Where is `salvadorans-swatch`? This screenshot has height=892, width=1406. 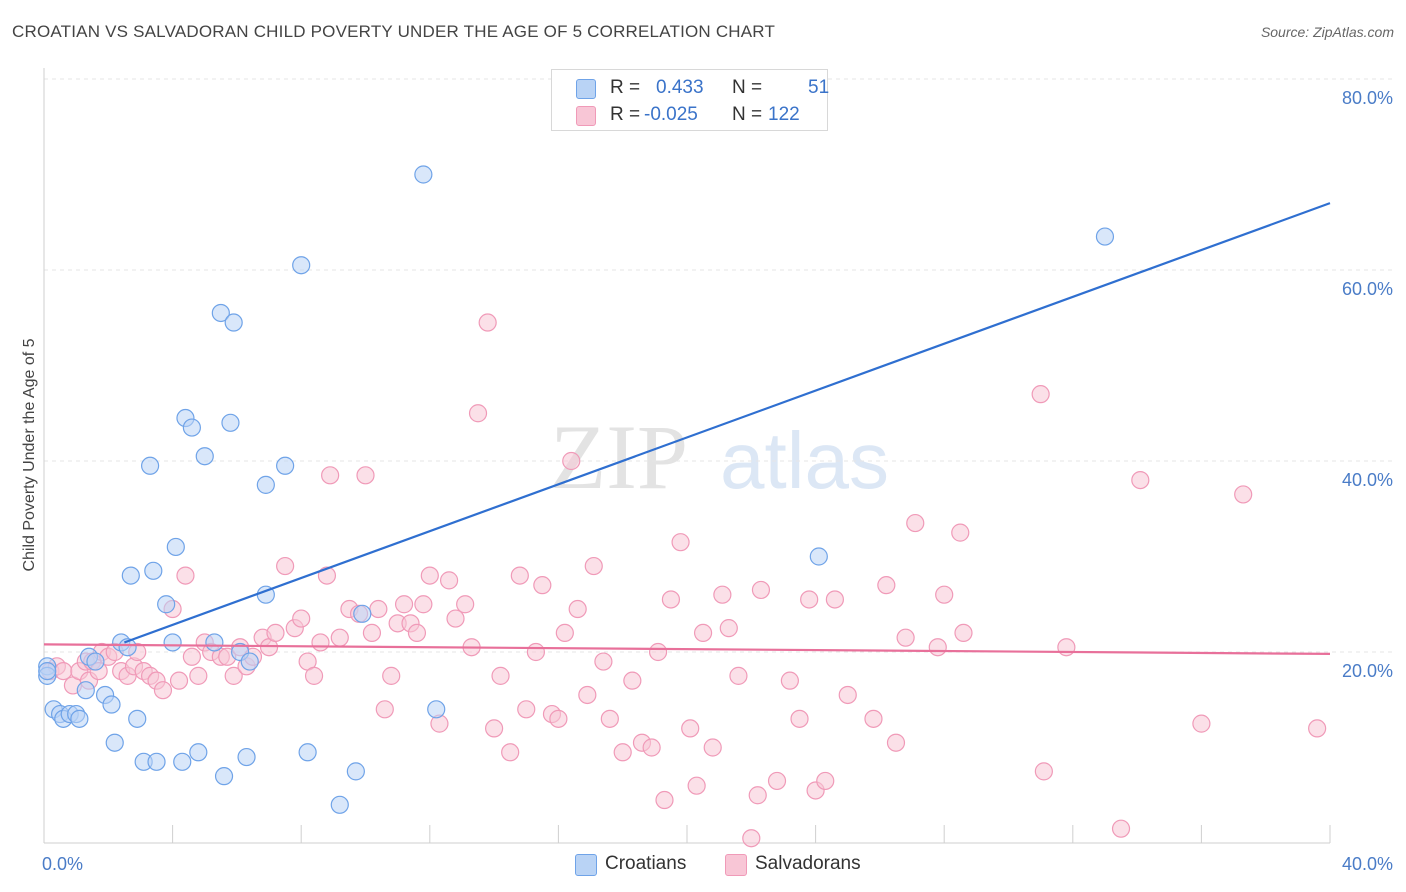 salvadorans-swatch is located at coordinates (736, 865).